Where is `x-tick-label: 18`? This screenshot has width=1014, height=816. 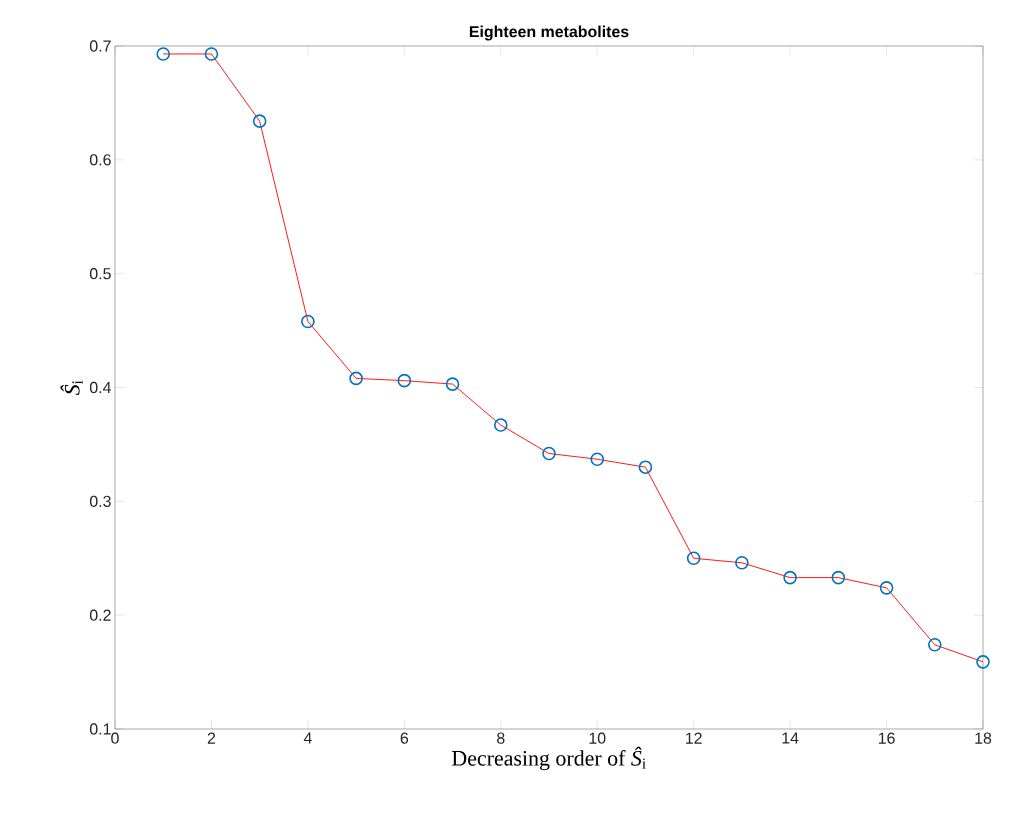
x-tick-label: 18 is located at coordinates (983, 738).